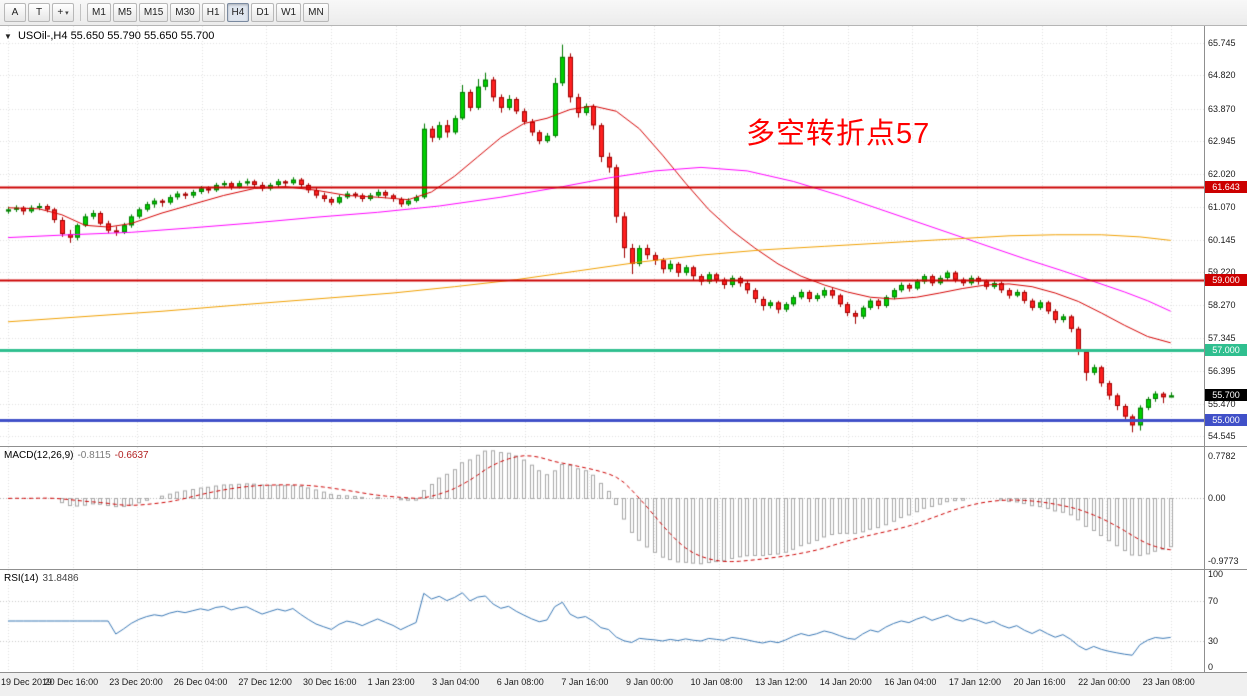  I want to click on time-axis-label: 1 Jan 23:00, so click(391, 682).